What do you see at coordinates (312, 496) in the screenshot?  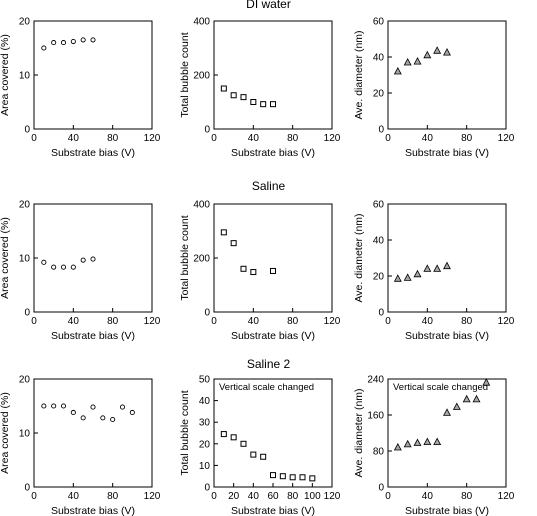 I see `x-tick-label: 100` at bounding box center [312, 496].